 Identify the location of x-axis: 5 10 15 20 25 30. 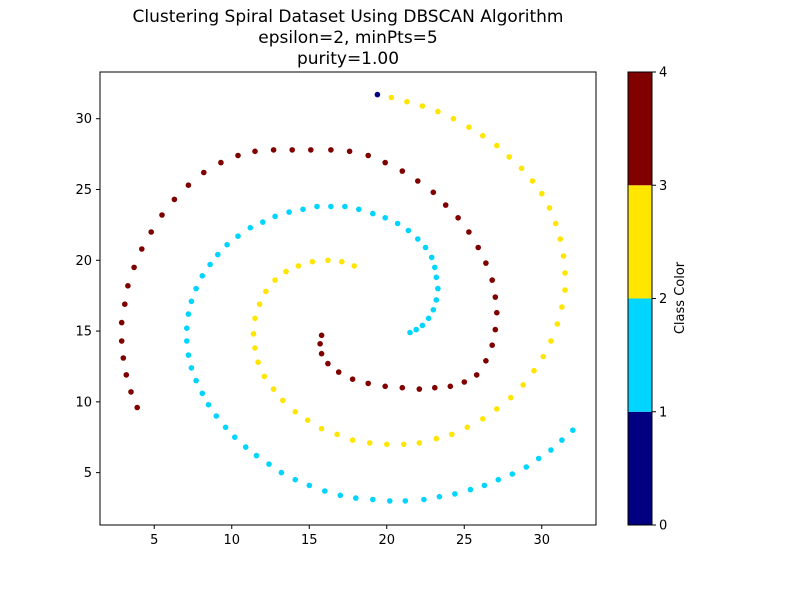
(350, 536).